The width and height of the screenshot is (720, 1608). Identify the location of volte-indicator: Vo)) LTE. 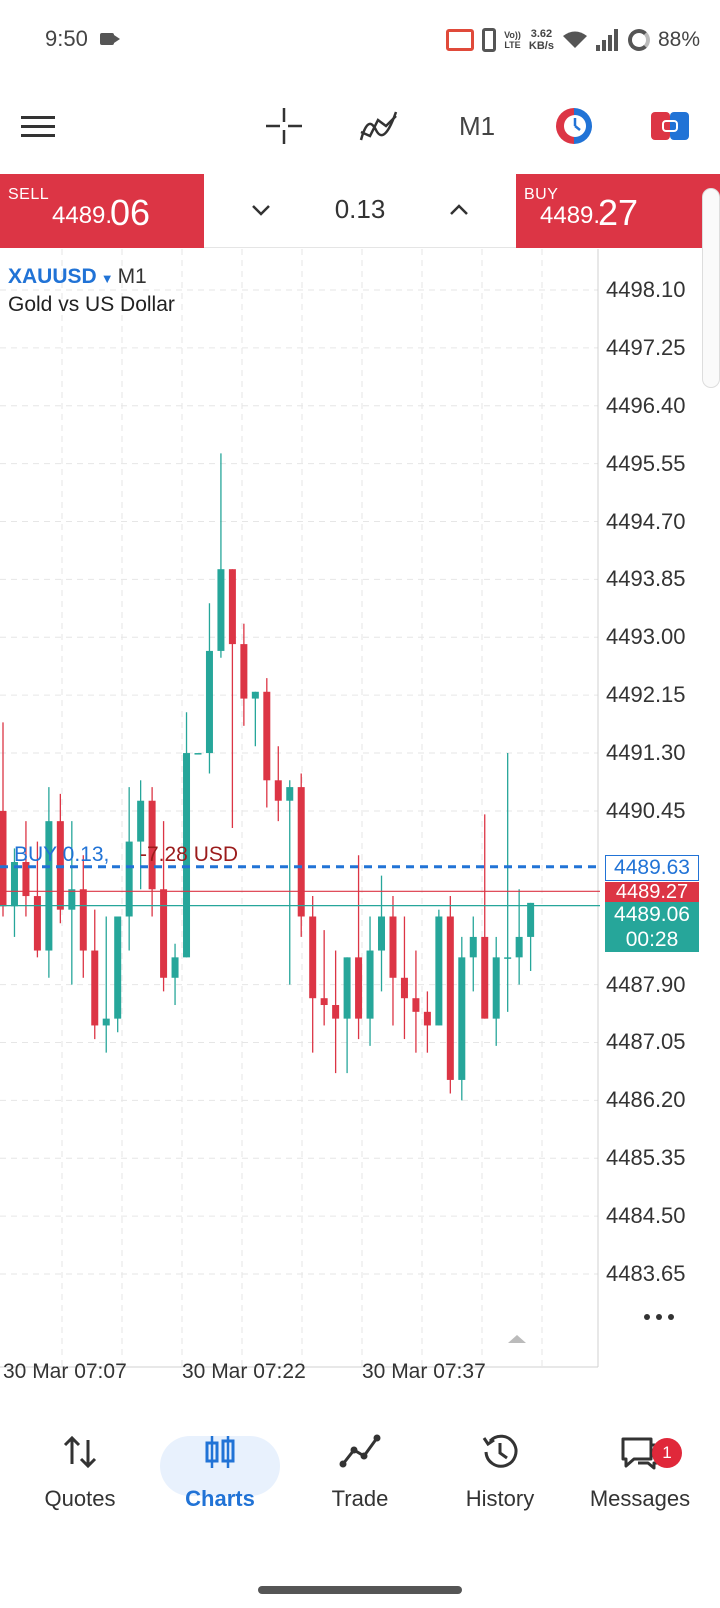
(512, 40).